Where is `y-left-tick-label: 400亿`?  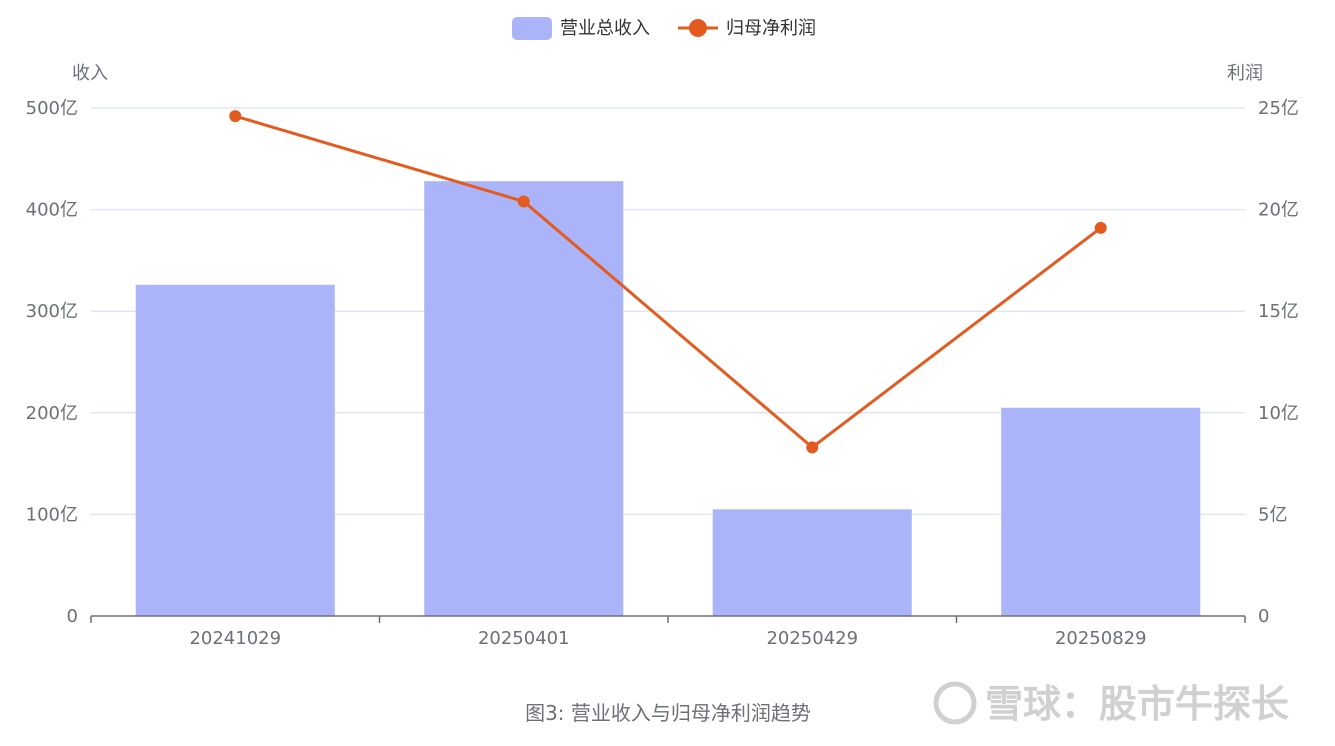
y-left-tick-label: 400亿 is located at coordinates (52, 210).